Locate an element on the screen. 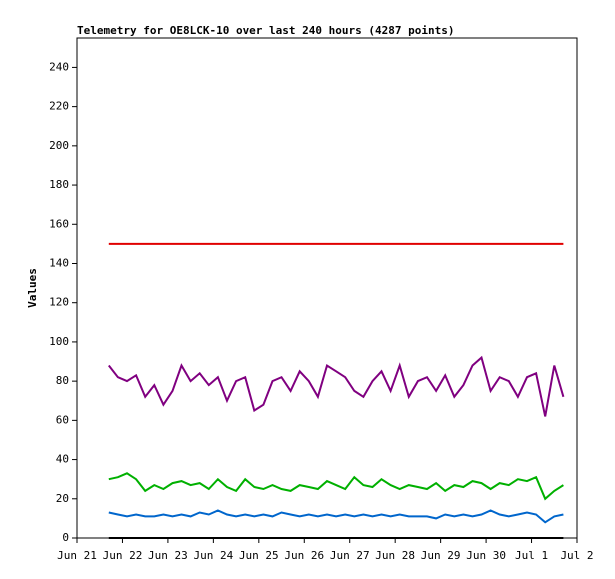 This screenshot has width=615, height=579. y-tick-label: 0 is located at coordinates (65, 537).